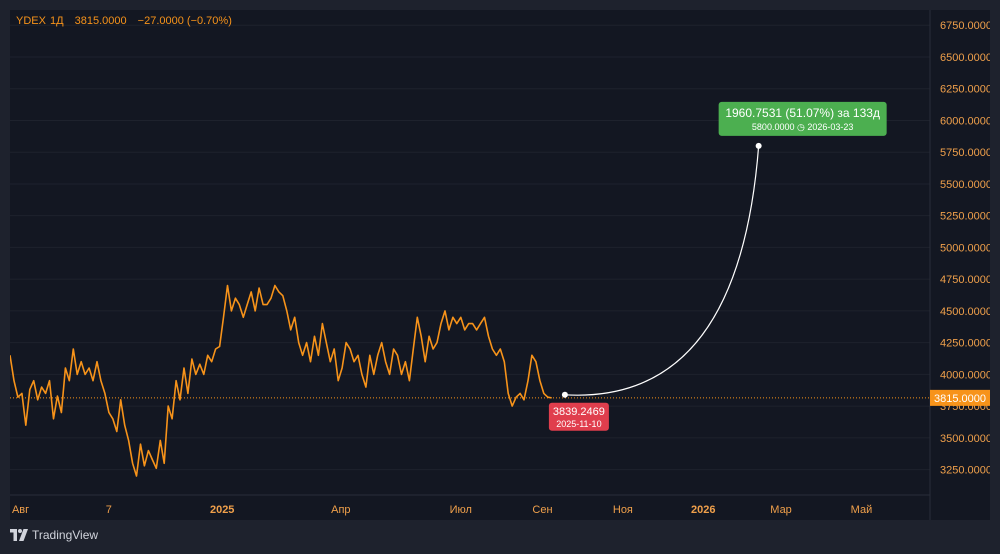  I want to click on y-tick-label: 3250.0000, so click(965, 471).